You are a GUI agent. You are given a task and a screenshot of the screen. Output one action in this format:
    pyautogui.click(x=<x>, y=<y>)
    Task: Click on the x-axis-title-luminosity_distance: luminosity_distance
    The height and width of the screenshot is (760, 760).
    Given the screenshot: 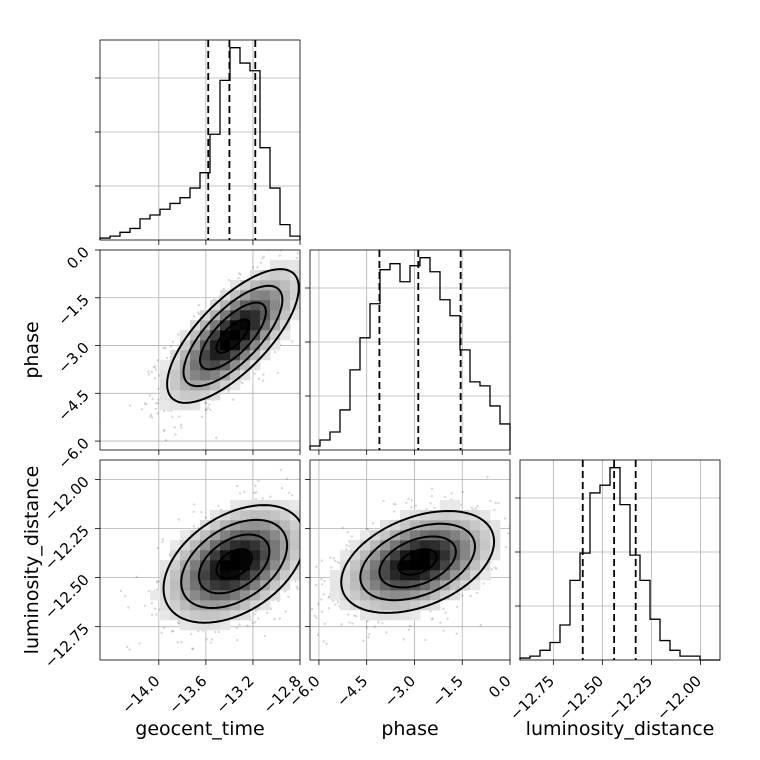 What is the action you would take?
    pyautogui.click(x=620, y=729)
    